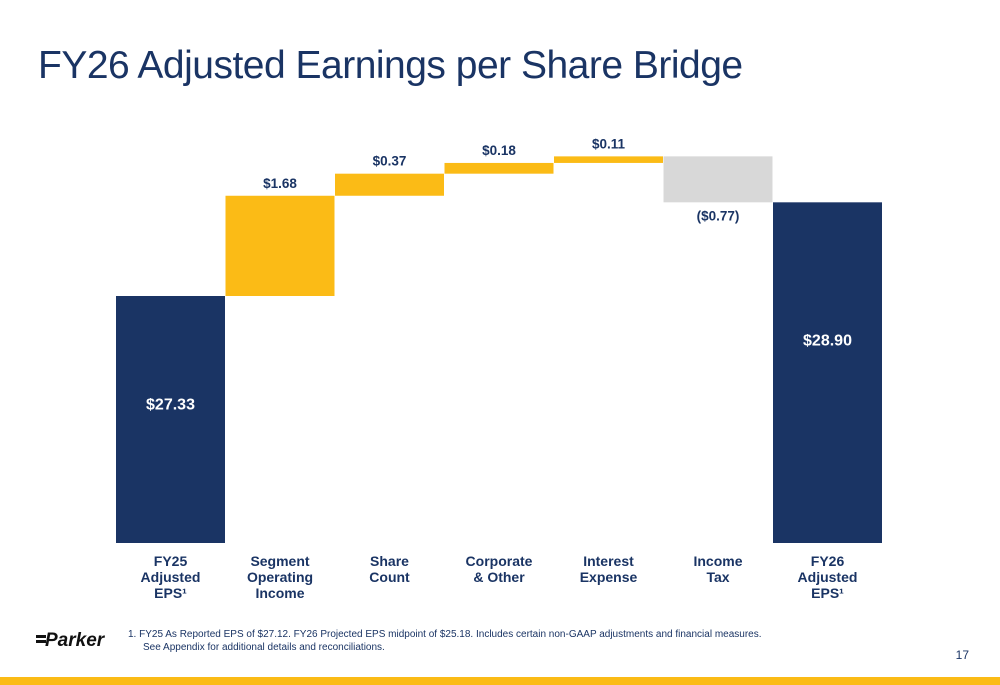 Image resolution: width=1000 pixels, height=685 pixels. What do you see at coordinates (390, 161) in the screenshot?
I see `data-label-2: $0.37` at bounding box center [390, 161].